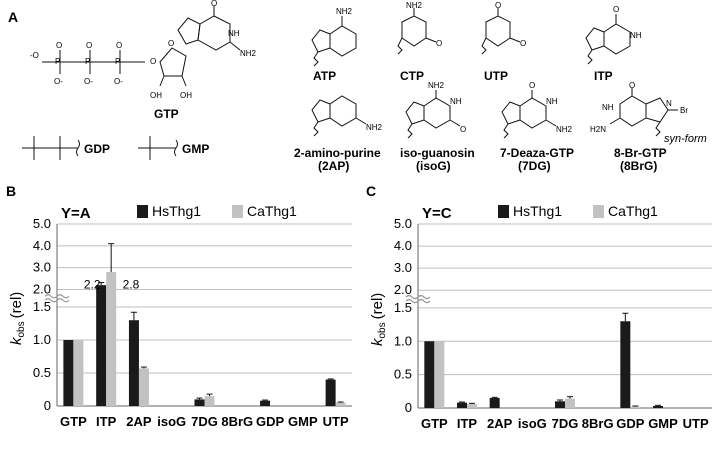  I want to click on legend-label: HsThg1, so click(537, 211).